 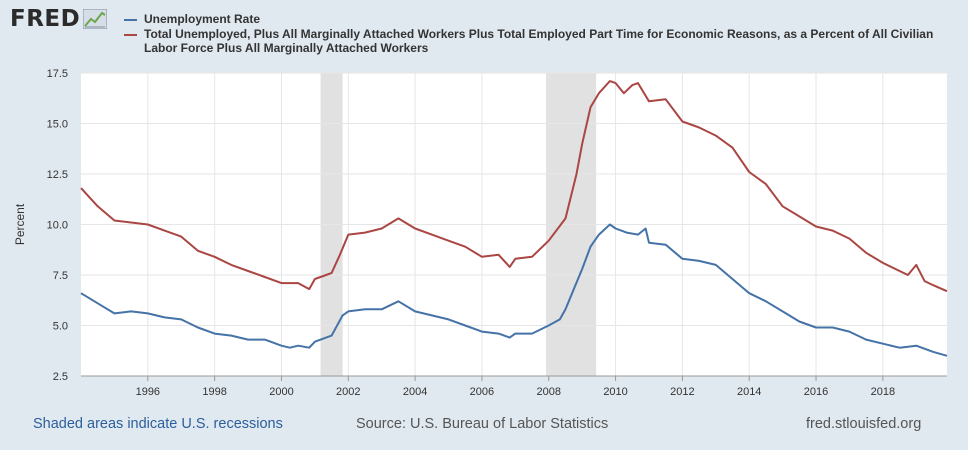 I want to click on x-tick-label-11: 2018, so click(x=883, y=392).